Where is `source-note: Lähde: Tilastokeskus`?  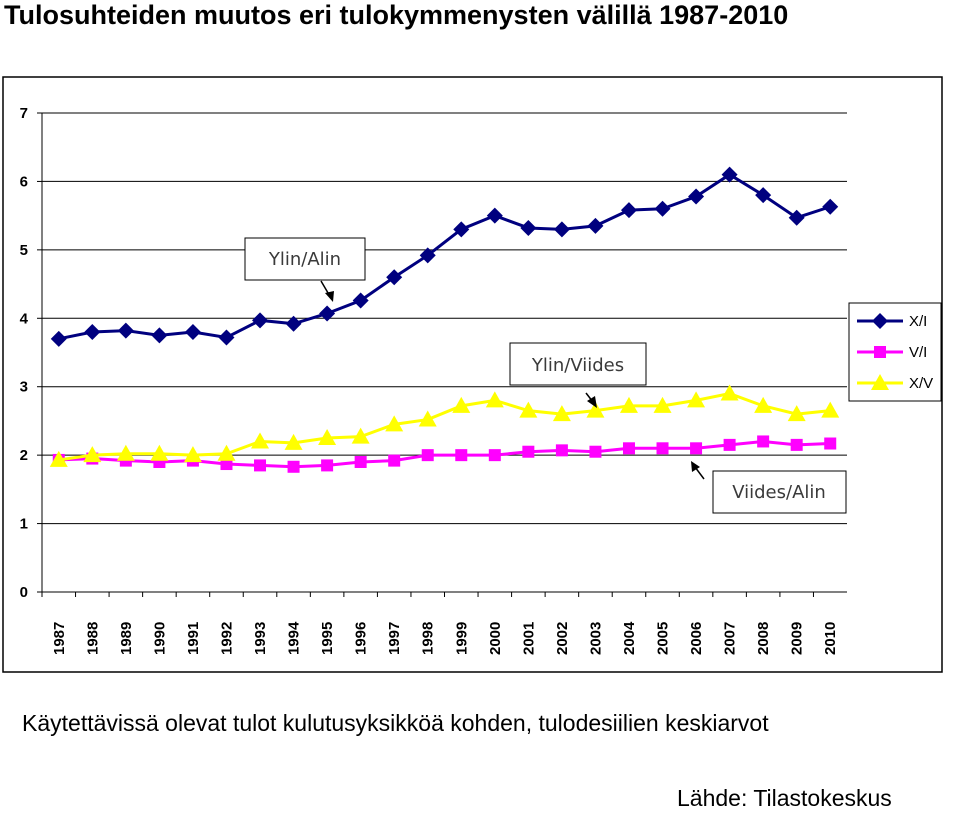
source-note: Lähde: Tilastokeskus is located at coordinates (784, 798).